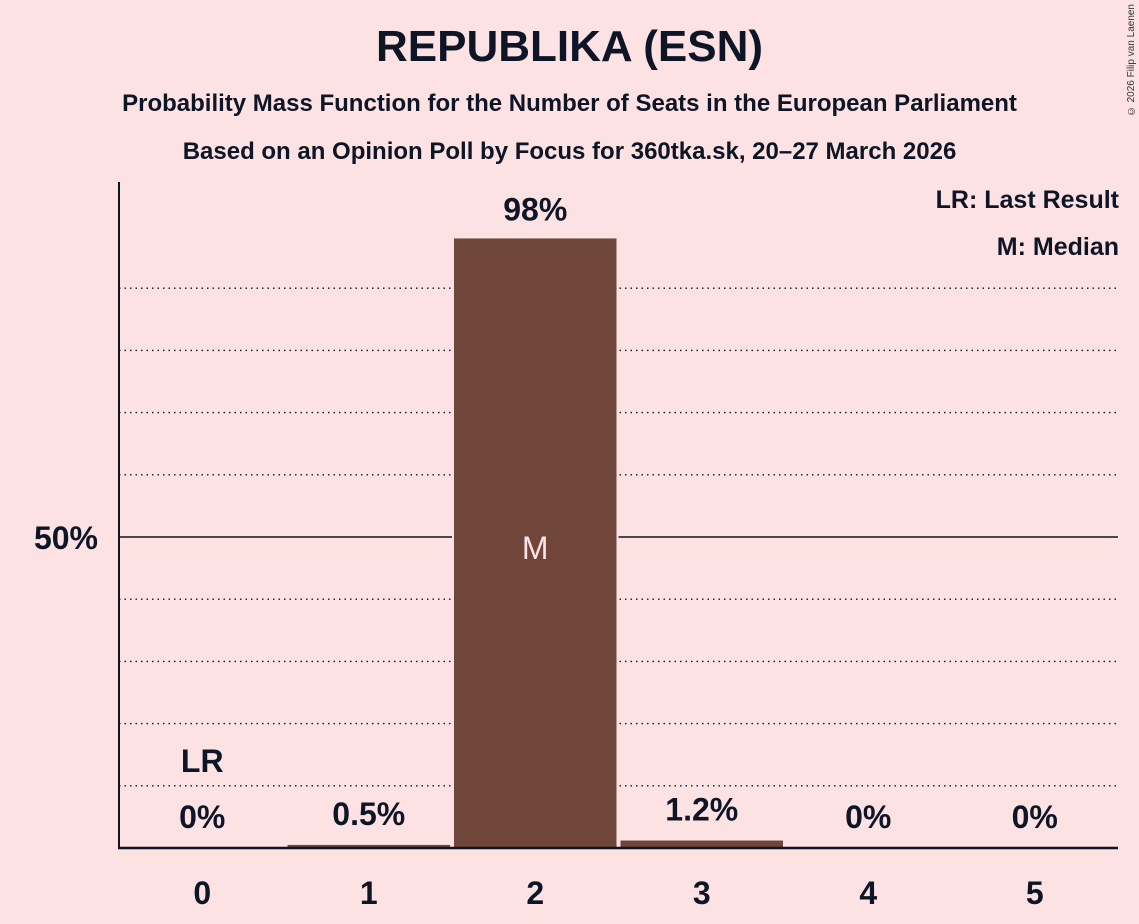 Image resolution: width=1139 pixels, height=924 pixels. I want to click on x-tick-2: 2, so click(535, 893).